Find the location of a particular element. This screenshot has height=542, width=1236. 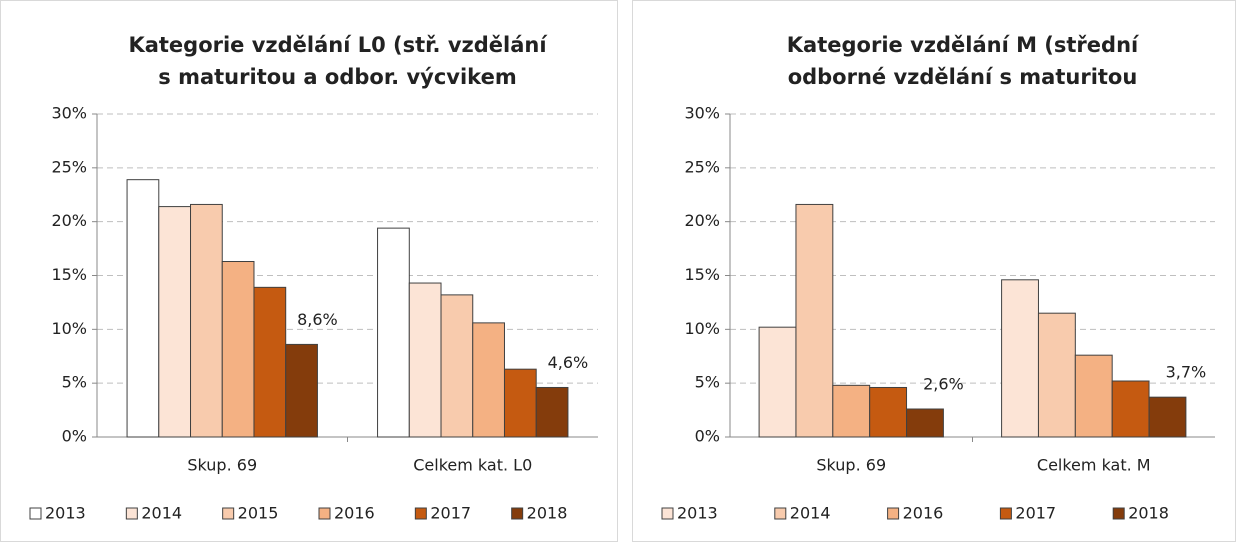

data-label: 4,6% is located at coordinates (568, 362).